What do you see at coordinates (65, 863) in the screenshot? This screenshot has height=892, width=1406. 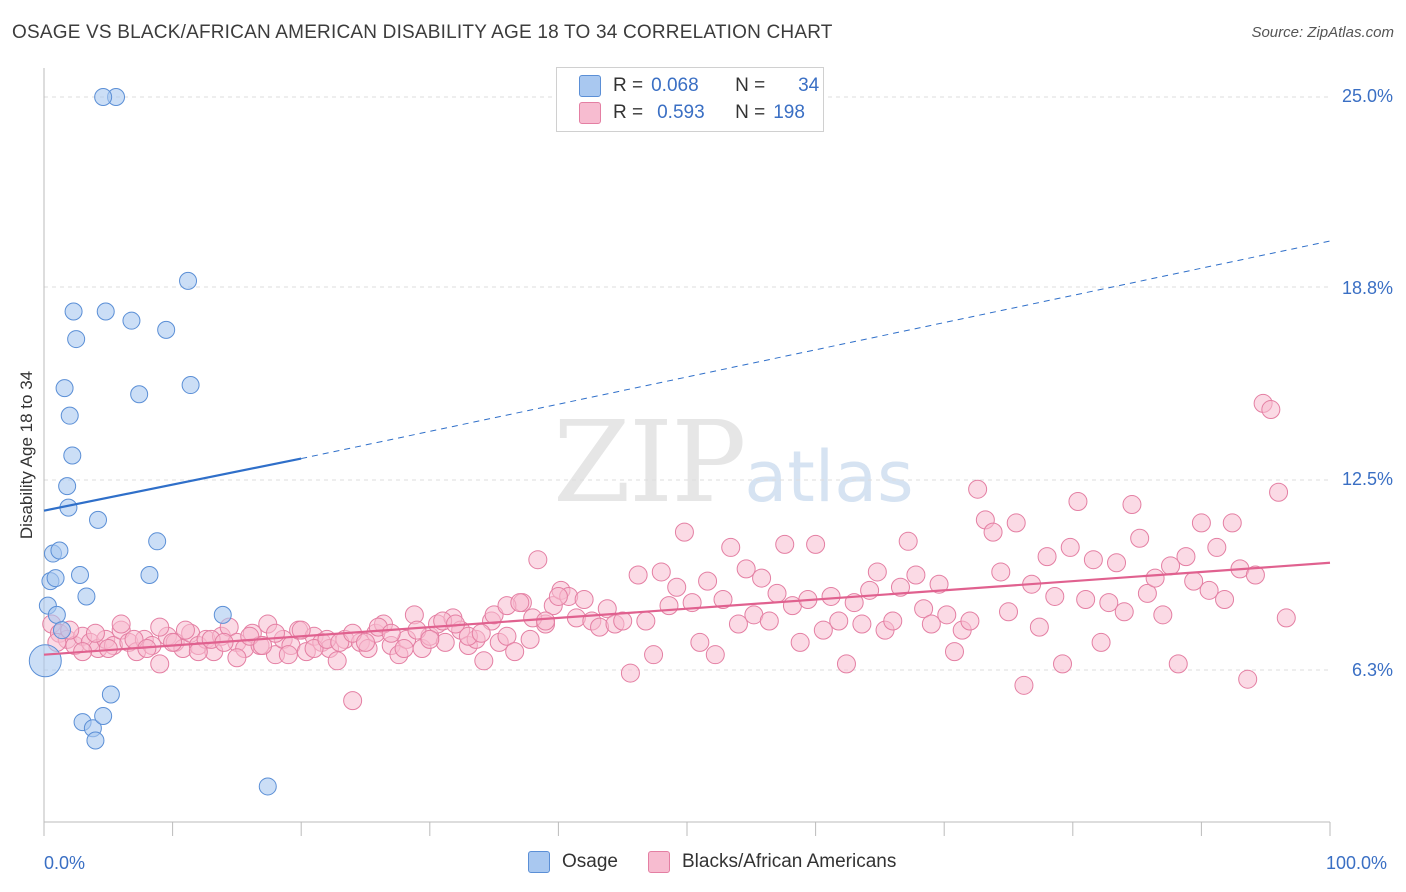 I see `x-tick-label-left: 0.0%` at bounding box center [65, 863].